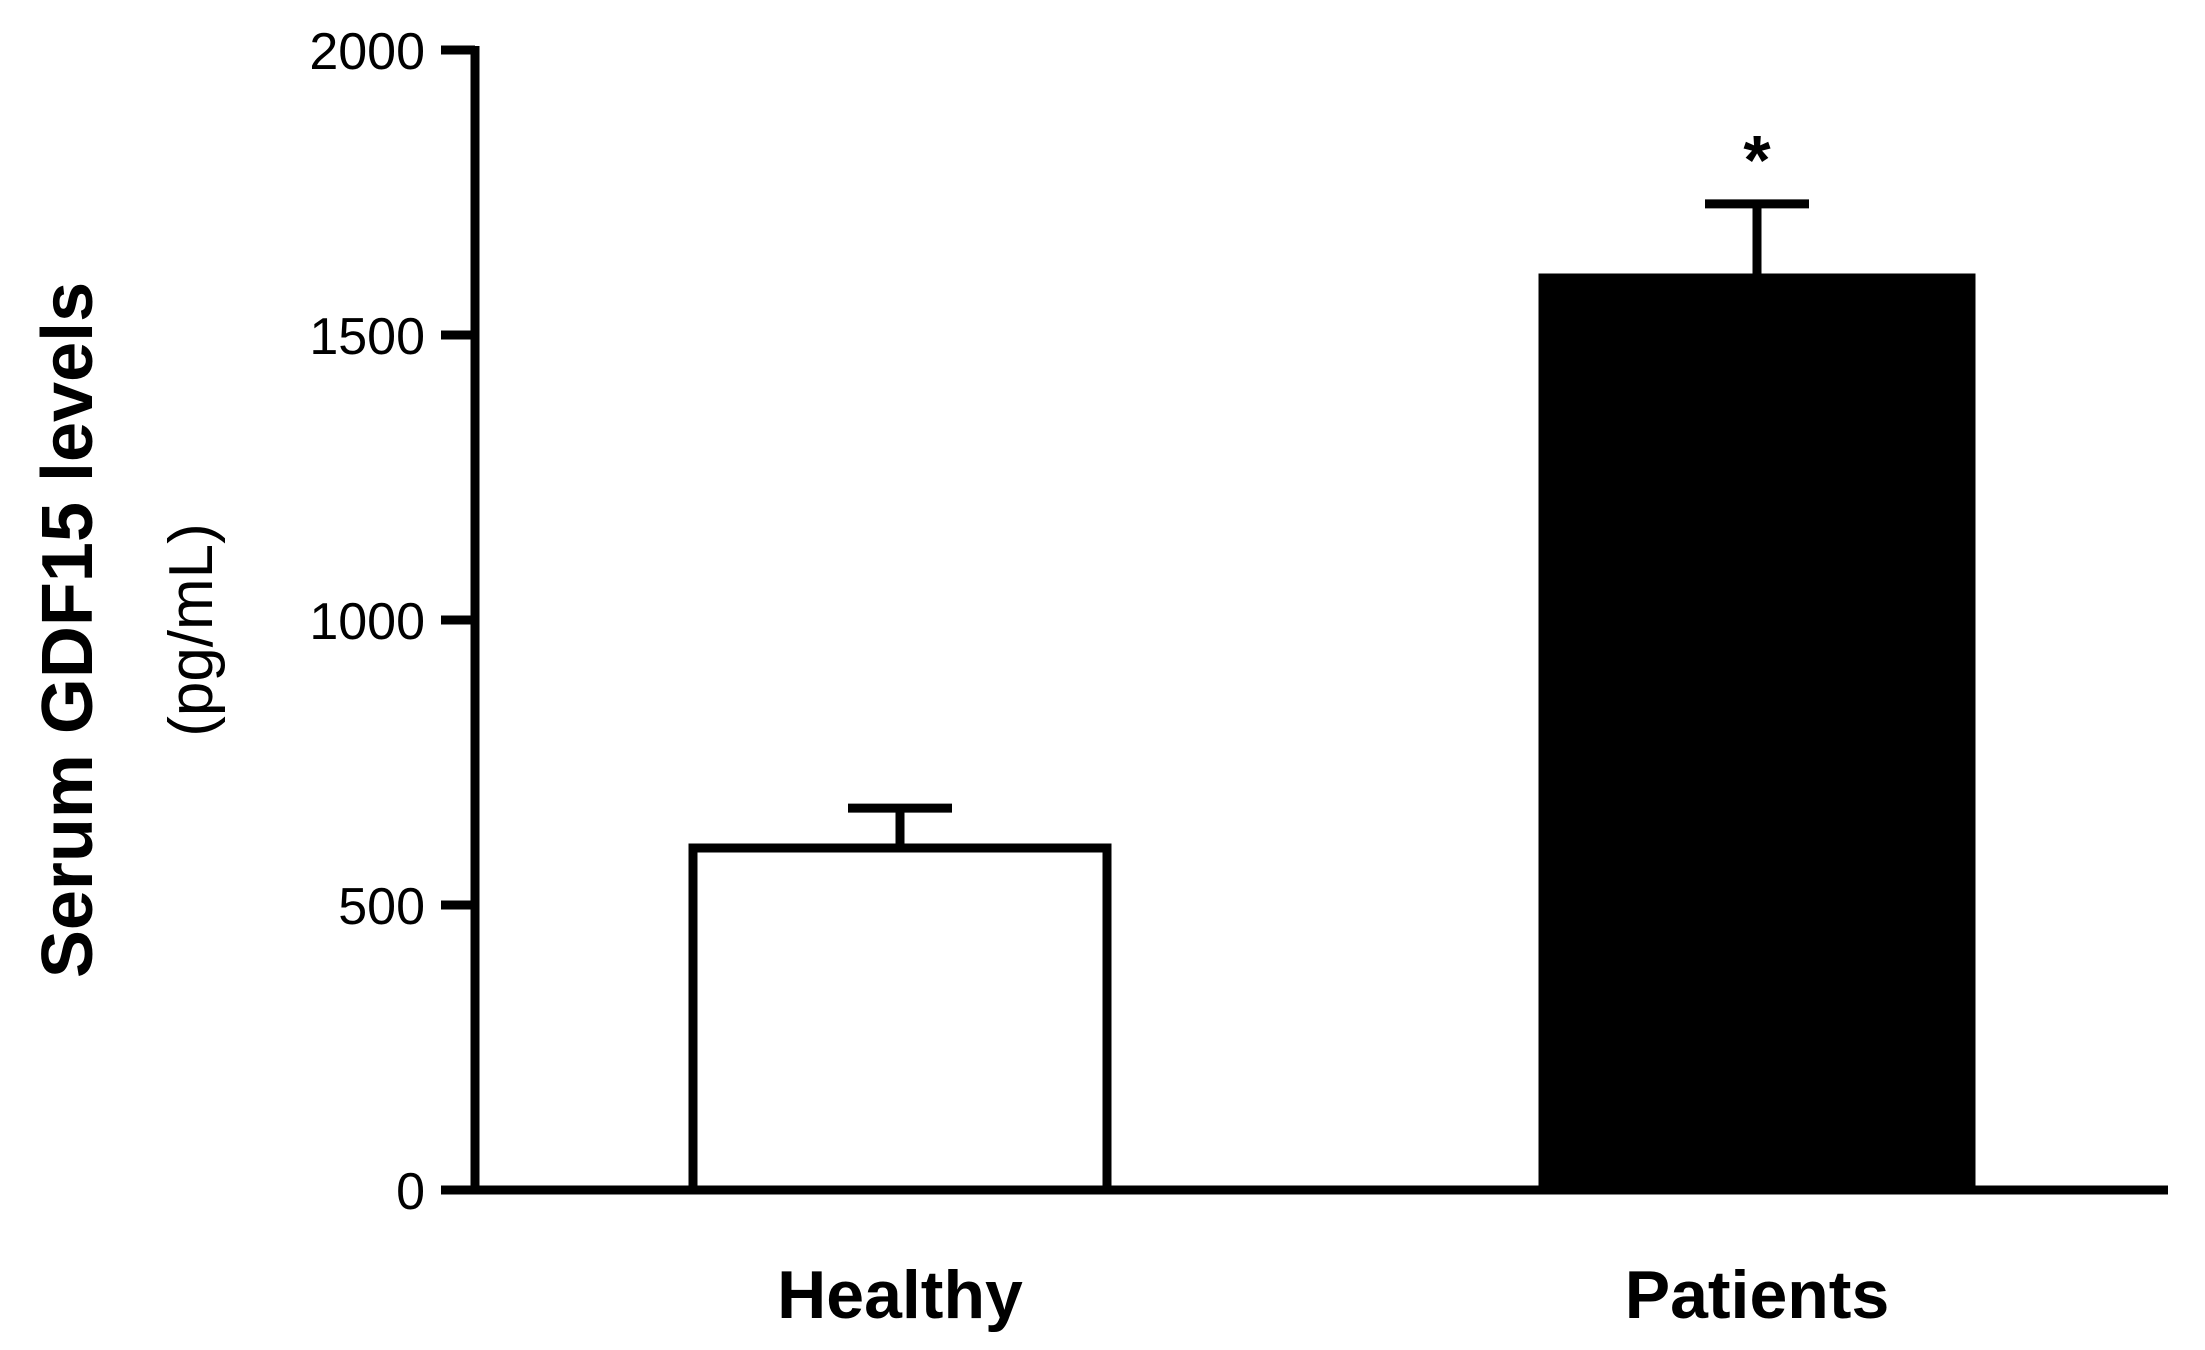  I want to click on y-tick-label: 2000, so click(367, 52).